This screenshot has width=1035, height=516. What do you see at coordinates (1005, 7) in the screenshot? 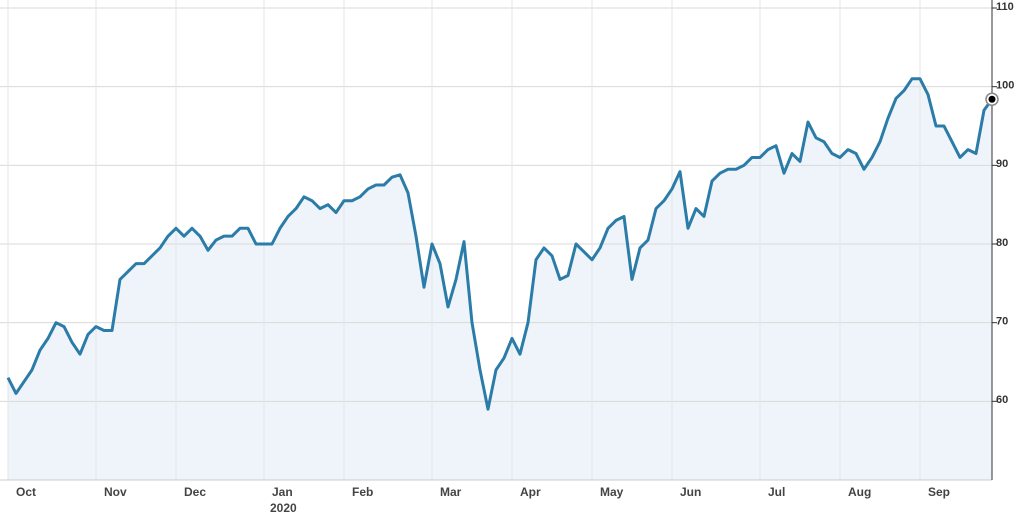
I see `y-tick-label: 110` at bounding box center [1005, 7].